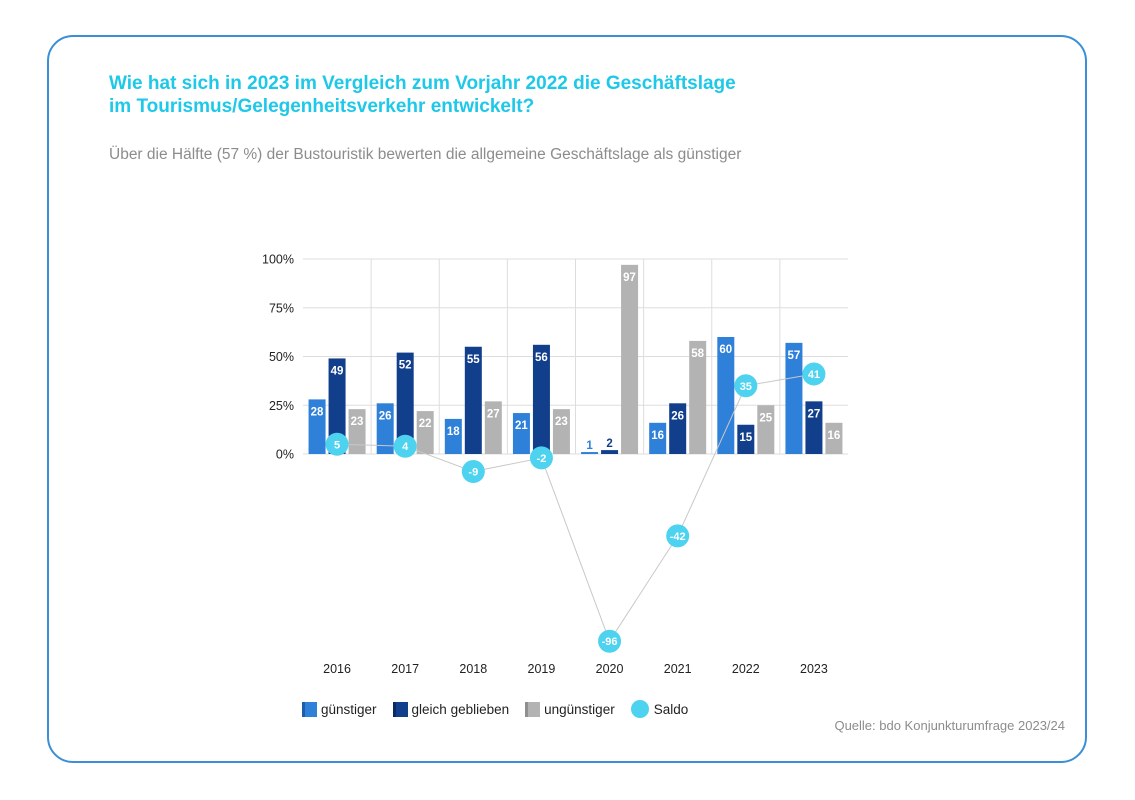  Describe the element at coordinates (285, 455) in the screenshot. I see `y-tick-label: 0%` at that location.